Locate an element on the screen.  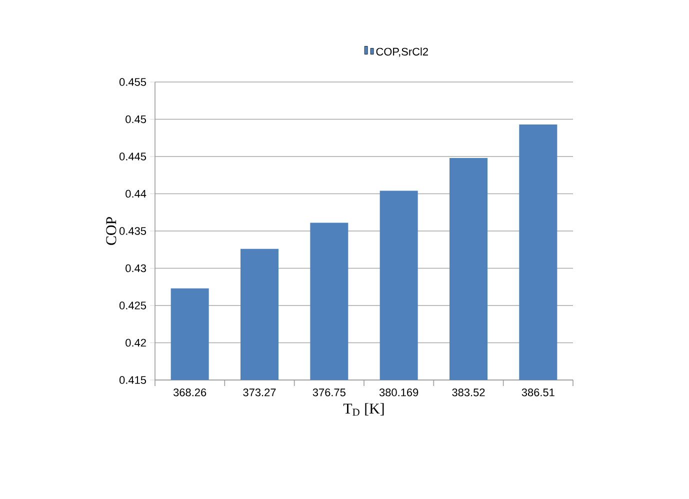
x-tick-label: 380.169 is located at coordinates (398, 392).